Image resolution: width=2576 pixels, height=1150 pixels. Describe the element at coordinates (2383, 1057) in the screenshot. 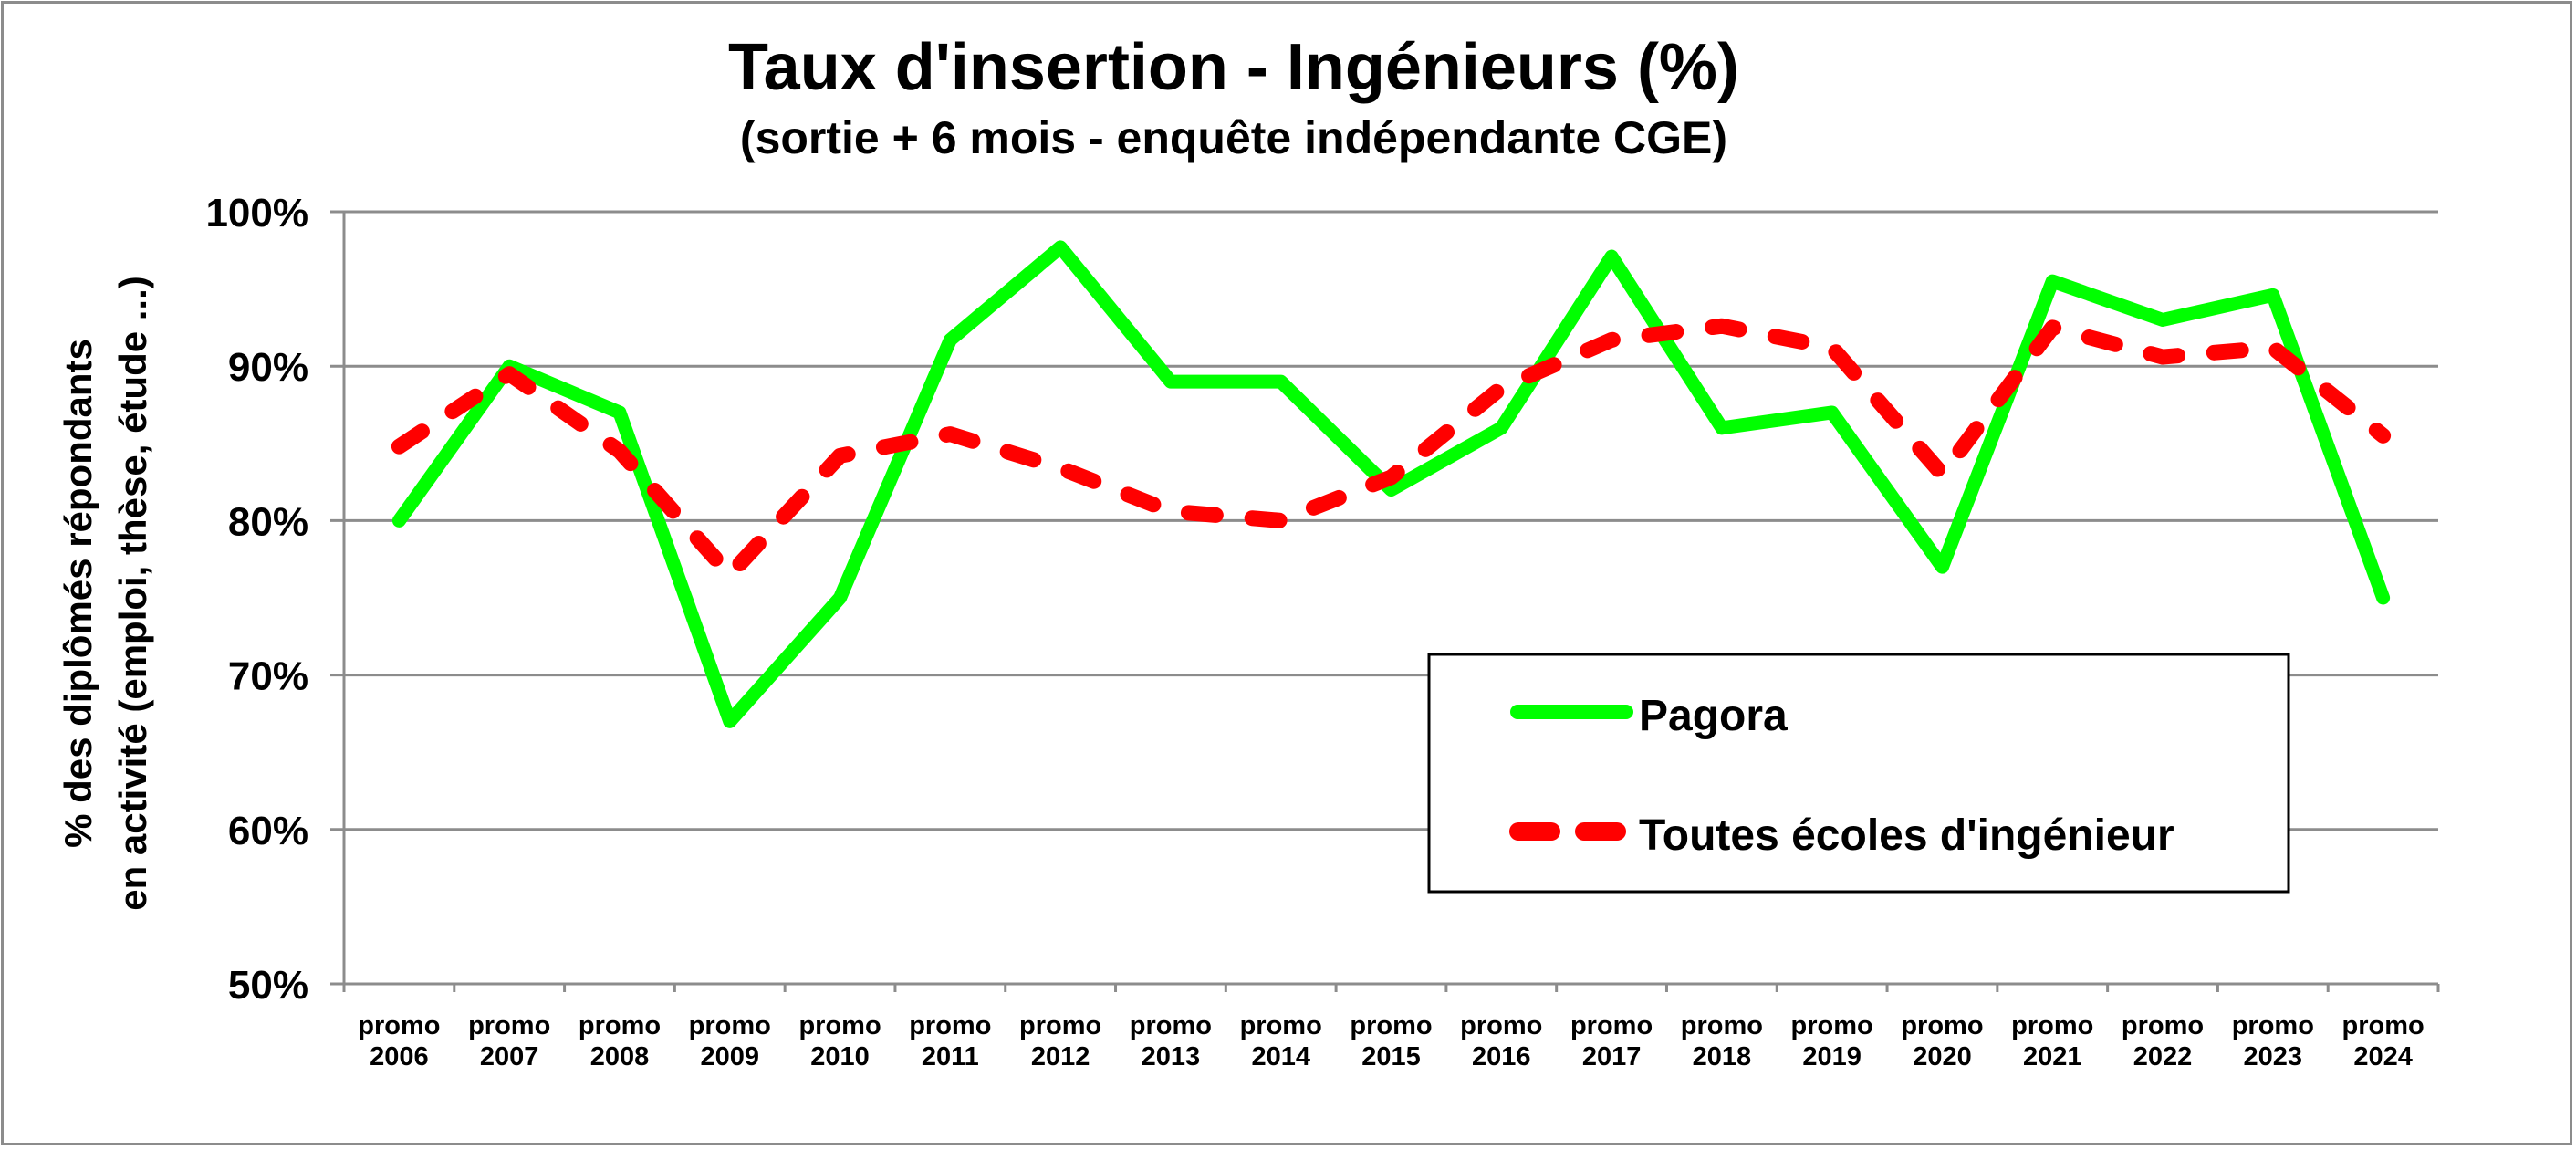

I see `x-tick-label-year: 2024` at that location.